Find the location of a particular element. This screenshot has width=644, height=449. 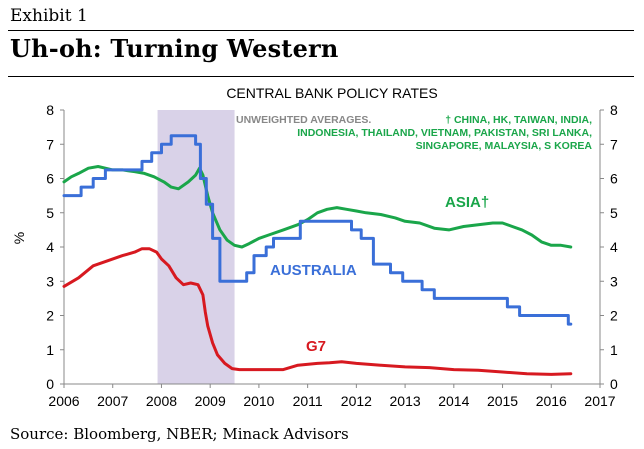

y-tick-label-right: 7 is located at coordinates (614, 144).